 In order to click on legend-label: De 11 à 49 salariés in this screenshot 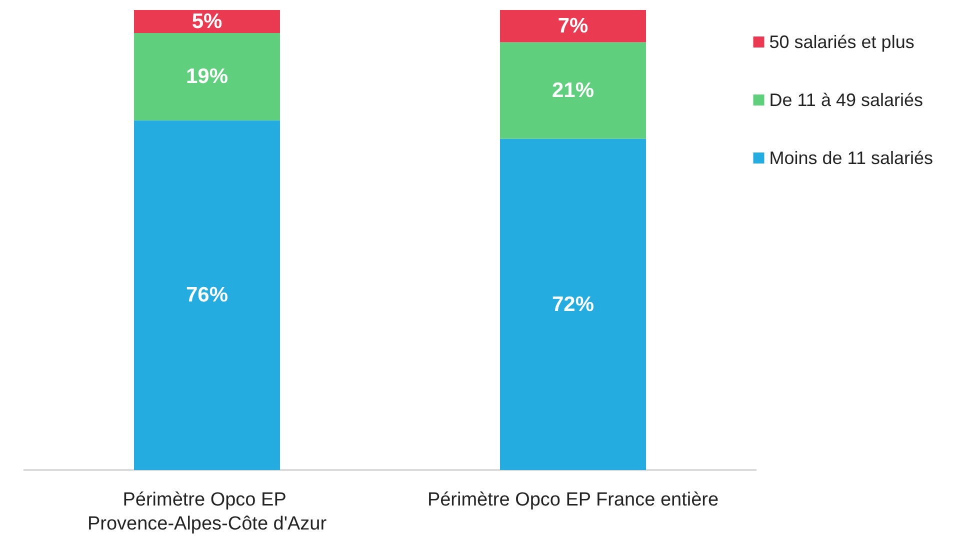, I will do `click(846, 100)`.